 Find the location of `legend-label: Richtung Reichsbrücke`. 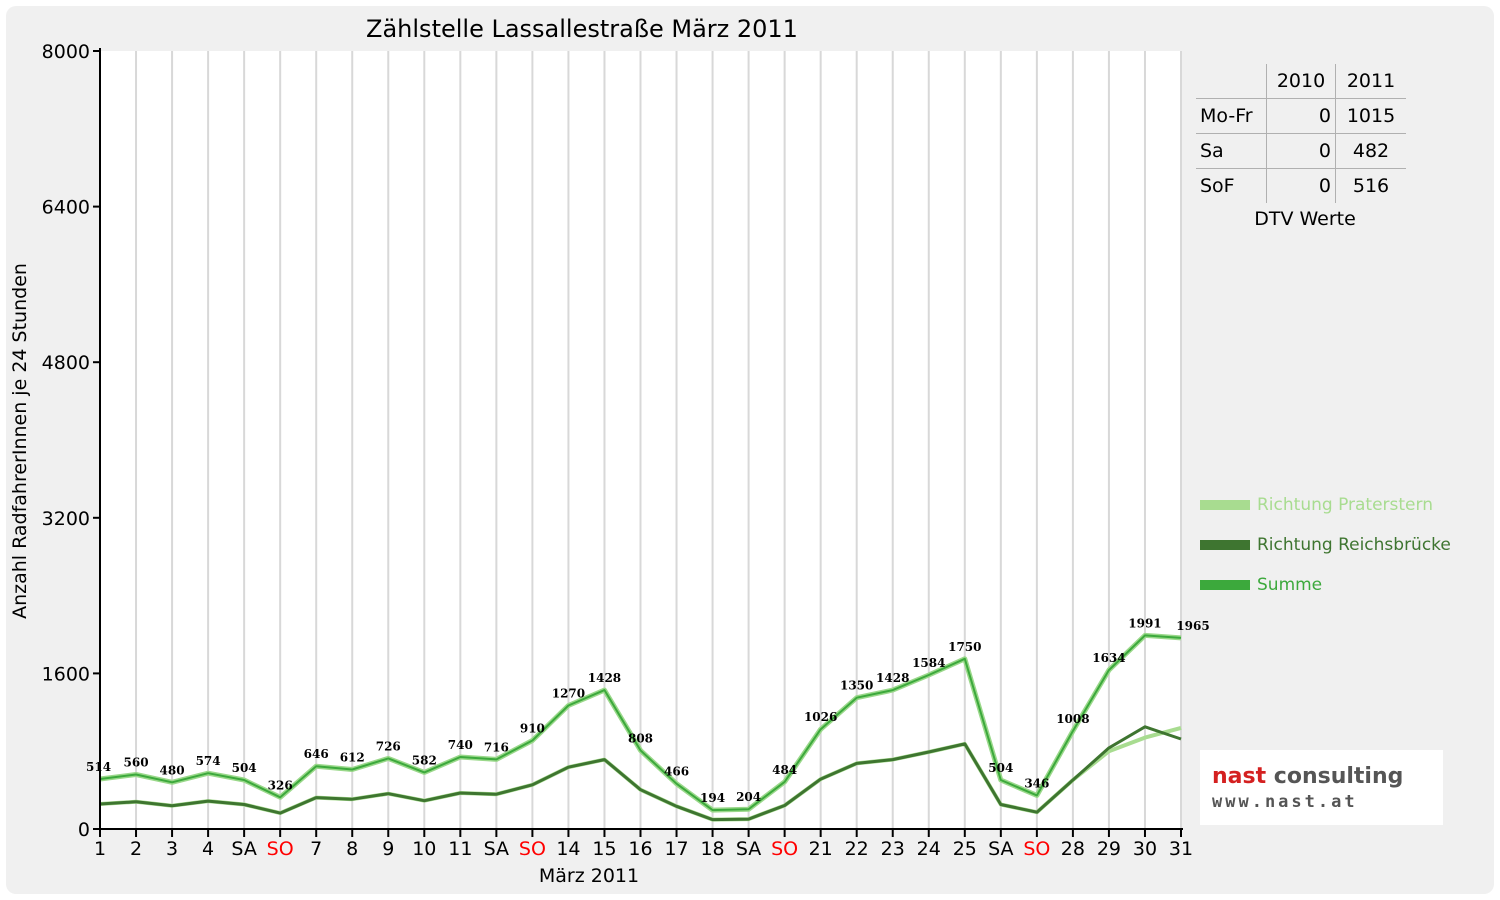

legend-label: Richtung Reichsbrücke is located at coordinates (1354, 545).